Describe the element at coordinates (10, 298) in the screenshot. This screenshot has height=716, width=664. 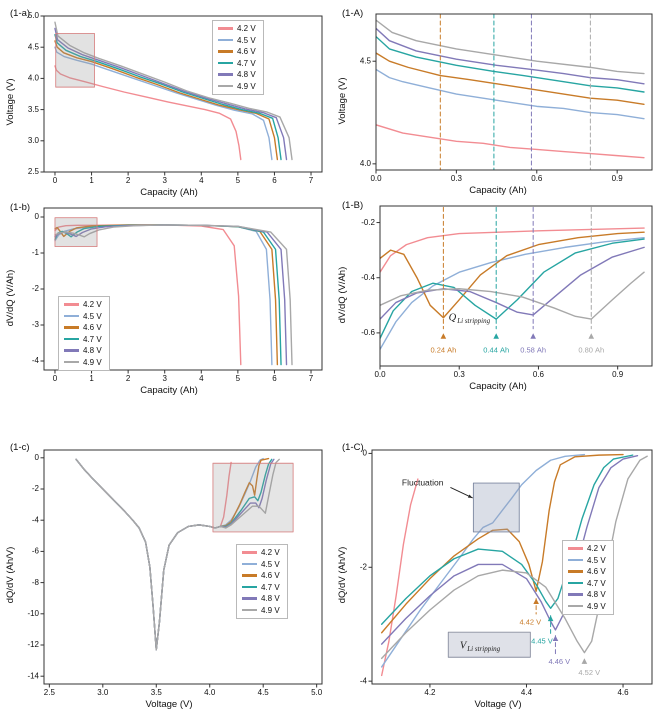
I see `y-axis-title-1-b: dV/dQ (V/Ah)` at that location.